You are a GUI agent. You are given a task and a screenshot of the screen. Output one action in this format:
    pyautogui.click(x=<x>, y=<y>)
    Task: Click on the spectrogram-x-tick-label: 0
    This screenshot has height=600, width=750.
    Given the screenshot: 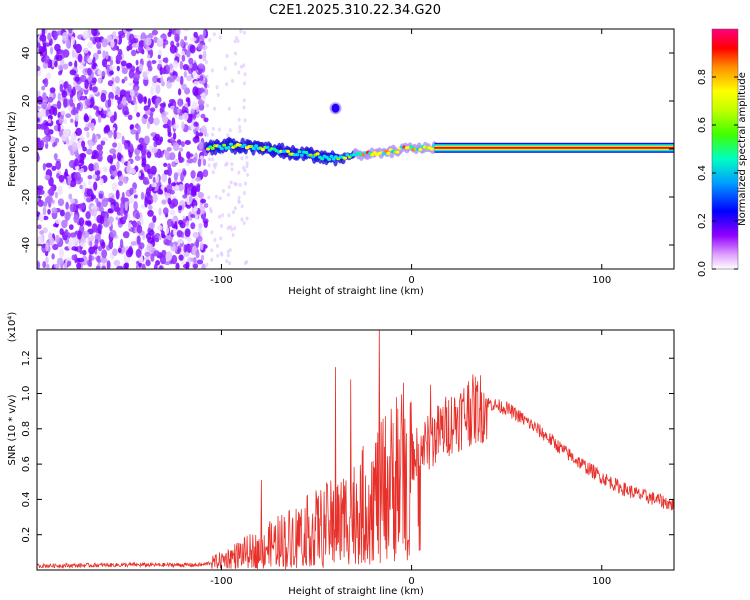 What is the action you would take?
    pyautogui.click(x=411, y=280)
    